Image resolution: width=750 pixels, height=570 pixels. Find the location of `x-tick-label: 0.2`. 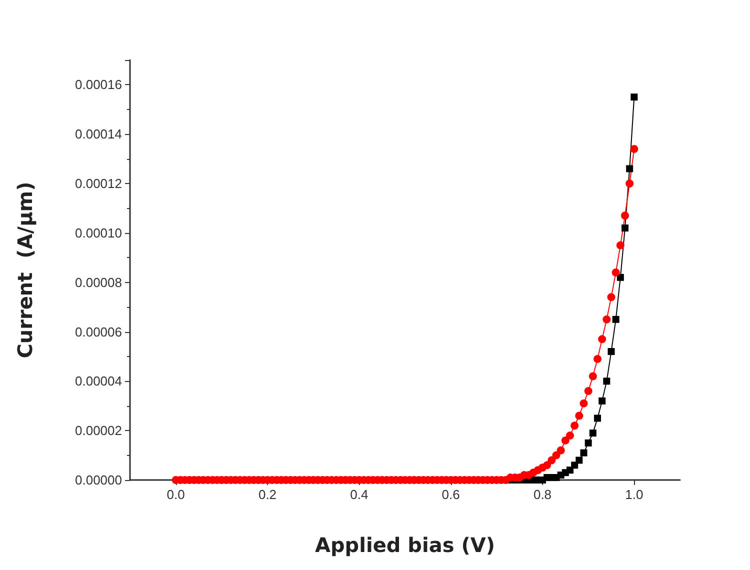

x-tick-label: 0.2 is located at coordinates (267, 494).